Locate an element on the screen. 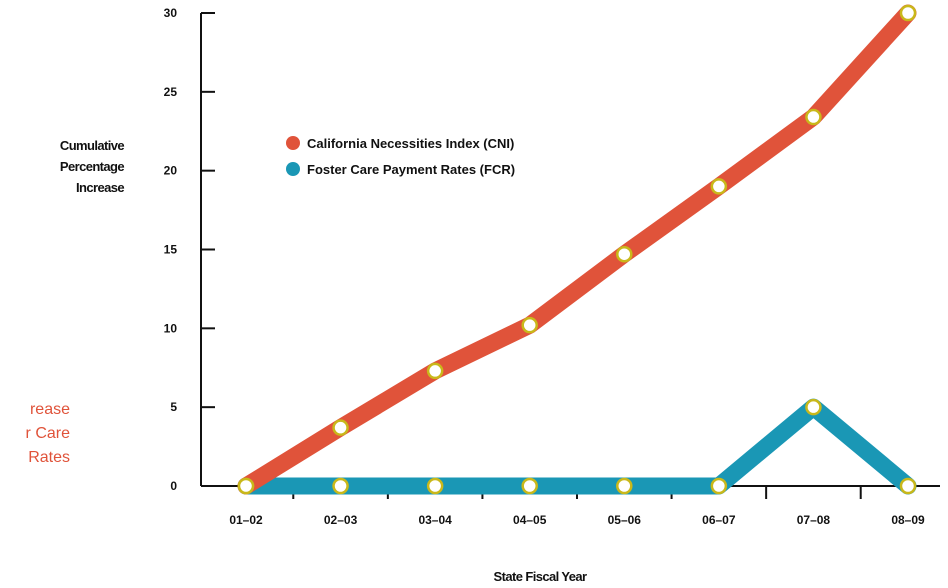 The image size is (948, 588). x-axis-label: State Fiscal Year is located at coordinates (540, 576).